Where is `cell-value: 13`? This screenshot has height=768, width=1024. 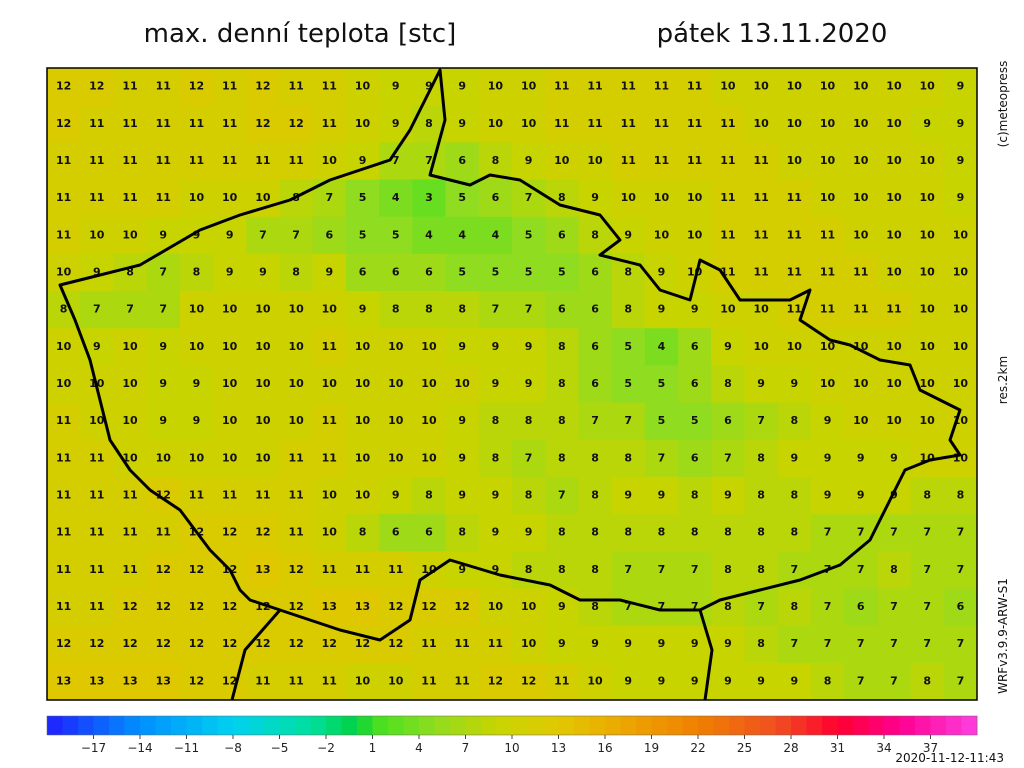 cell-value: 13 is located at coordinates (163, 680).